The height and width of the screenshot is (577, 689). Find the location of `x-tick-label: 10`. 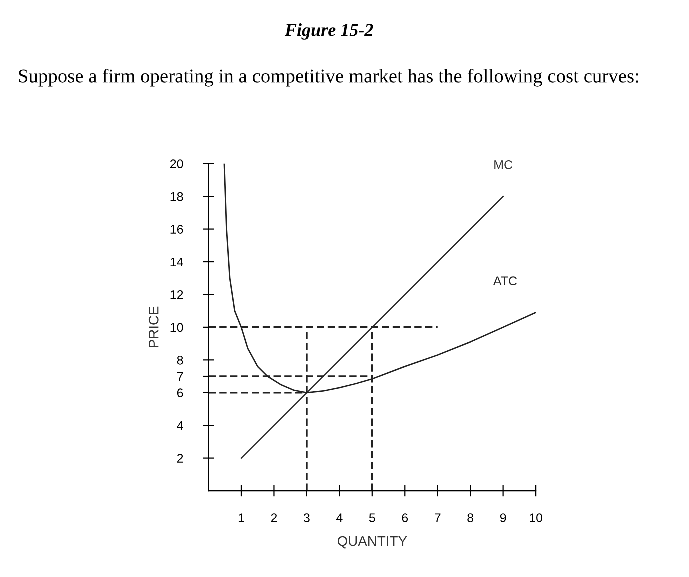

x-tick-label: 10 is located at coordinates (536, 518).